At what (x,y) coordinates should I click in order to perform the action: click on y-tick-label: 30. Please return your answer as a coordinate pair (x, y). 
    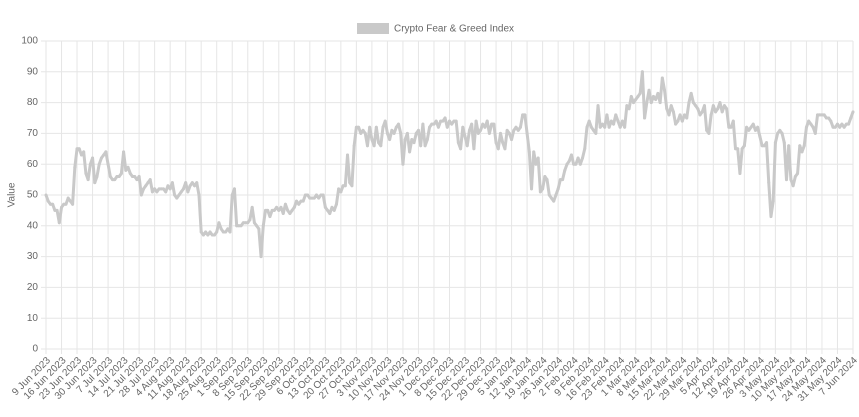
    Looking at the image, I should click on (33, 256).